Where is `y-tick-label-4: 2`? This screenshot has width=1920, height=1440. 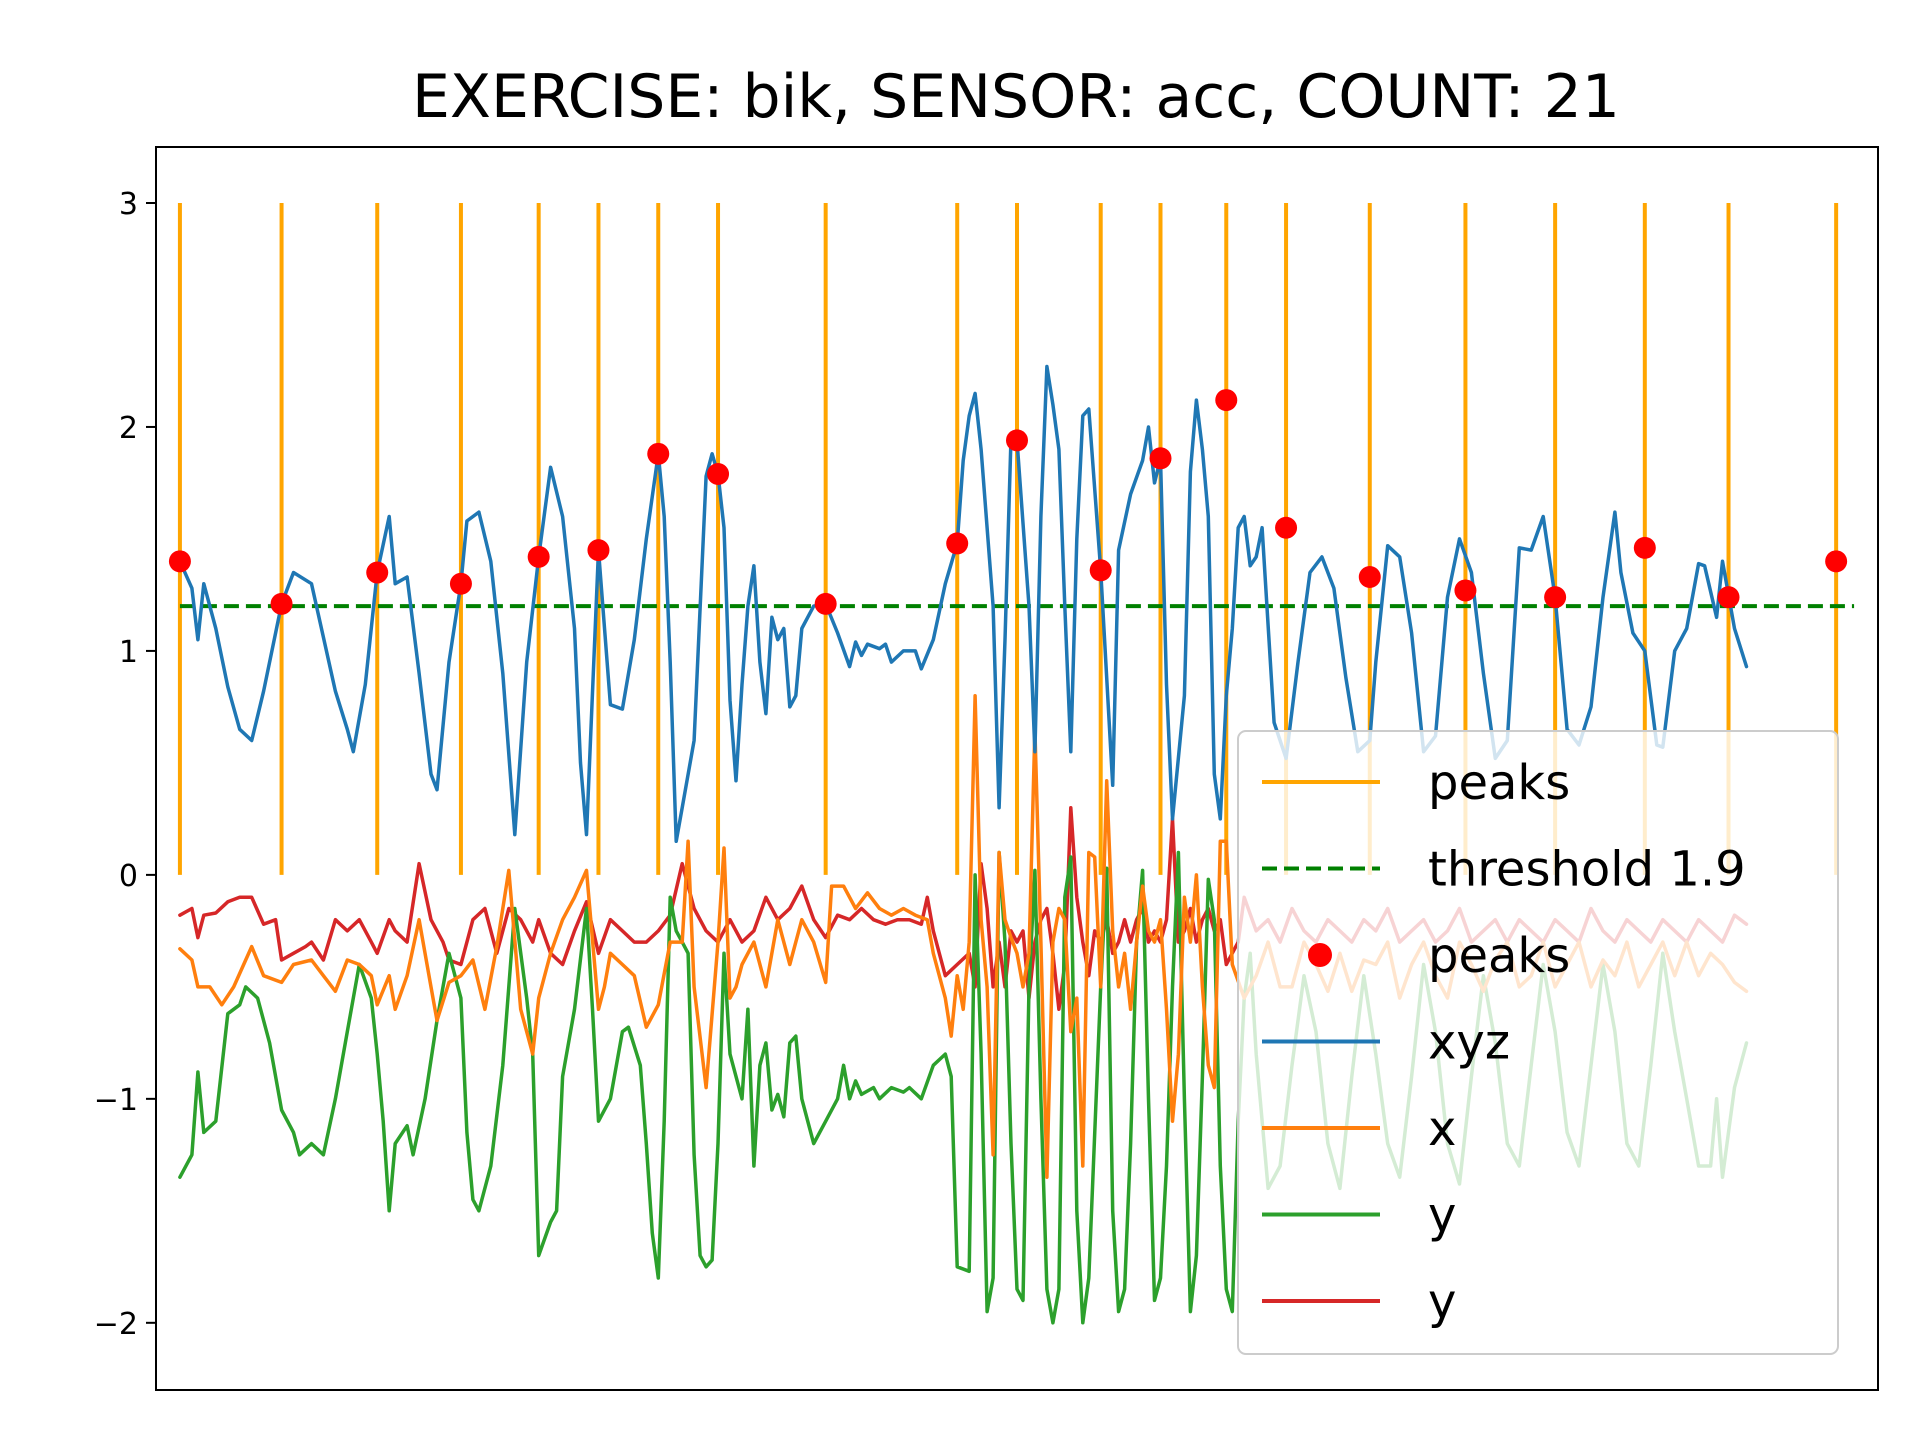 y-tick-label-4: 2 is located at coordinates (128, 428).